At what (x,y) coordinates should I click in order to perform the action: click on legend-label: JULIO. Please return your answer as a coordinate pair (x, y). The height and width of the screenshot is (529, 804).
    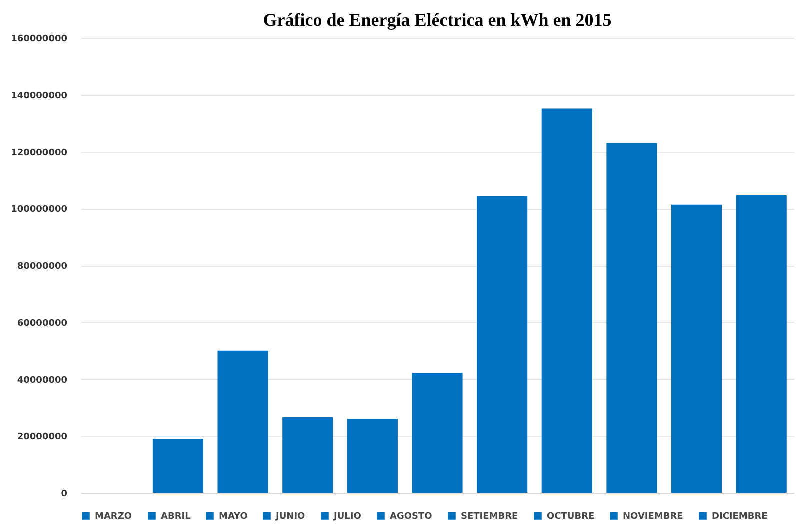
    Looking at the image, I should click on (347, 517).